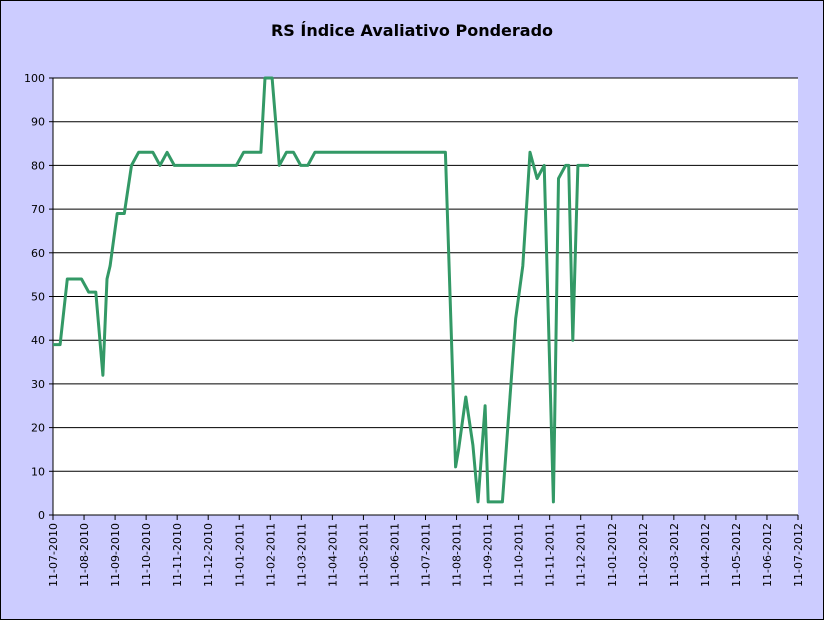 The image size is (824, 620). I want to click on x-tick-label: 11-04-2011, so click(332, 555).